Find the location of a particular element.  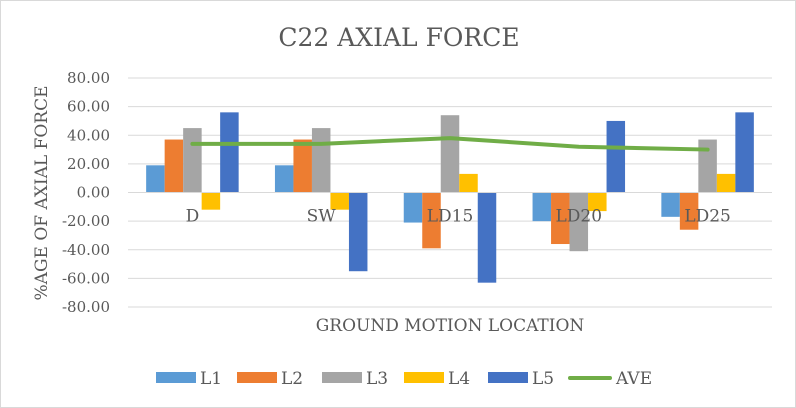

bar-l2-sw is located at coordinates (302, 166).